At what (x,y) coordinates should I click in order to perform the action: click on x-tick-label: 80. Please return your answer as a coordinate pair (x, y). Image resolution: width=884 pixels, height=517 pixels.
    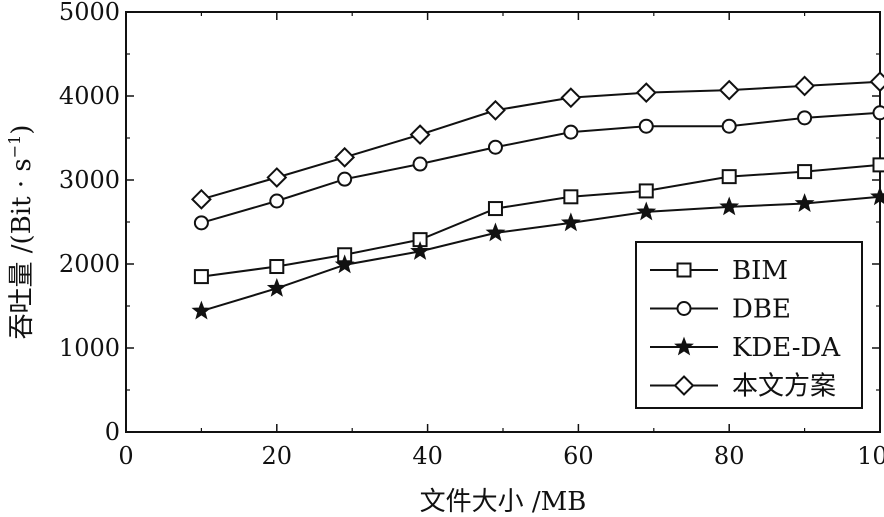
    Looking at the image, I should click on (729, 456).